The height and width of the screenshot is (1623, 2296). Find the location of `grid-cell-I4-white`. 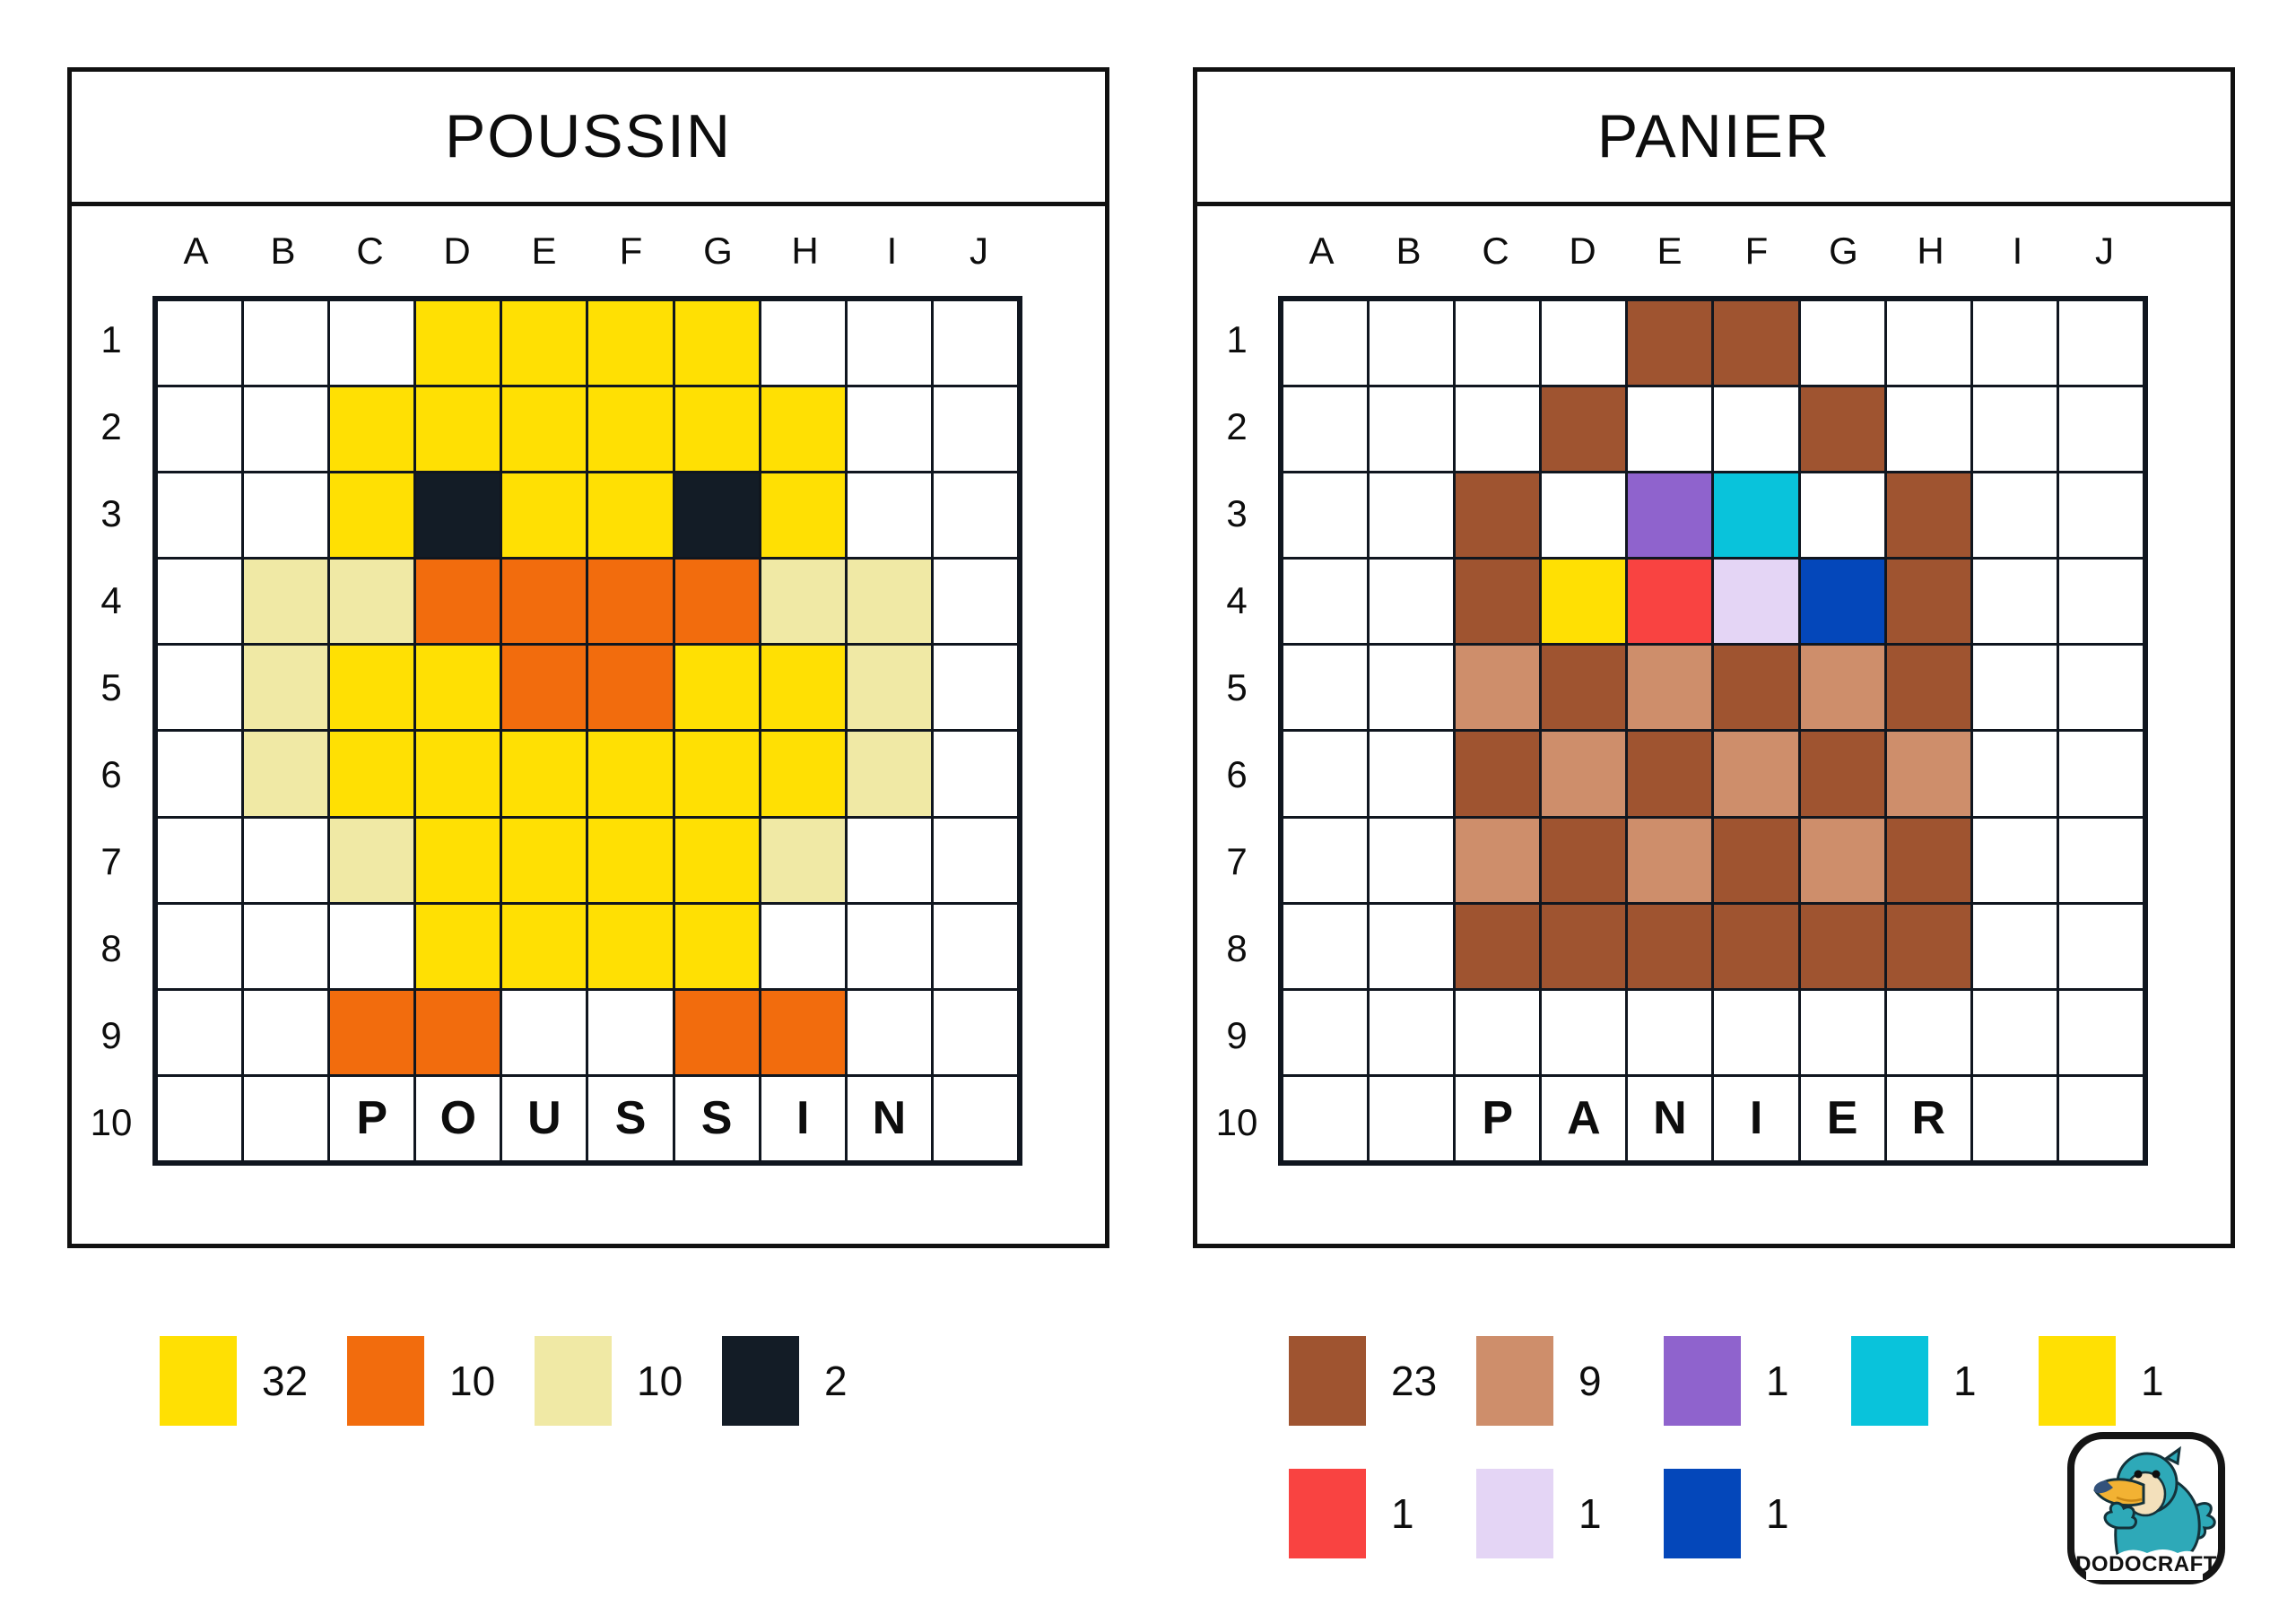

grid-cell-I4-white is located at coordinates (2014, 602).